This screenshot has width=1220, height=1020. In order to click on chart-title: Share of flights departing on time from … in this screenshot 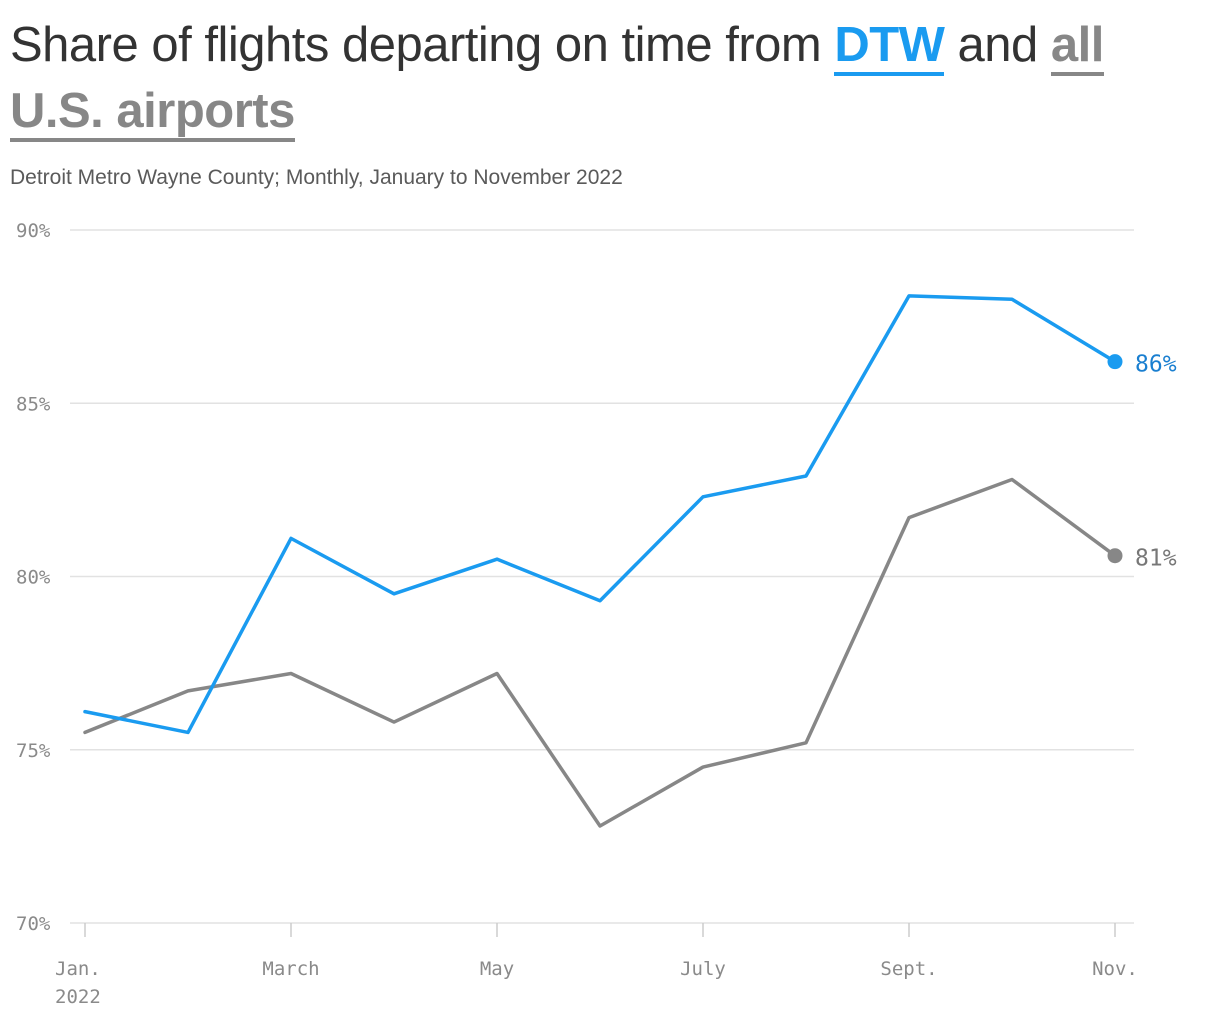, I will do `click(607, 78)`.